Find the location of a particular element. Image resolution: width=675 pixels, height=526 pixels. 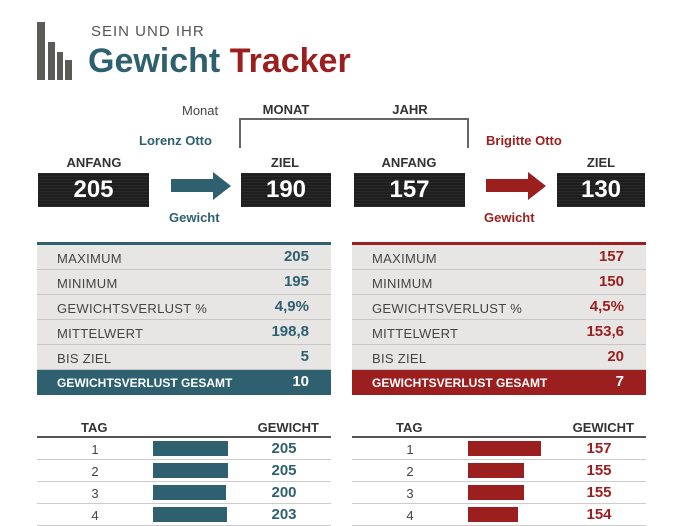

her-total-row: GEWICHTSVERLUST GESAMT 7 is located at coordinates (499, 382).